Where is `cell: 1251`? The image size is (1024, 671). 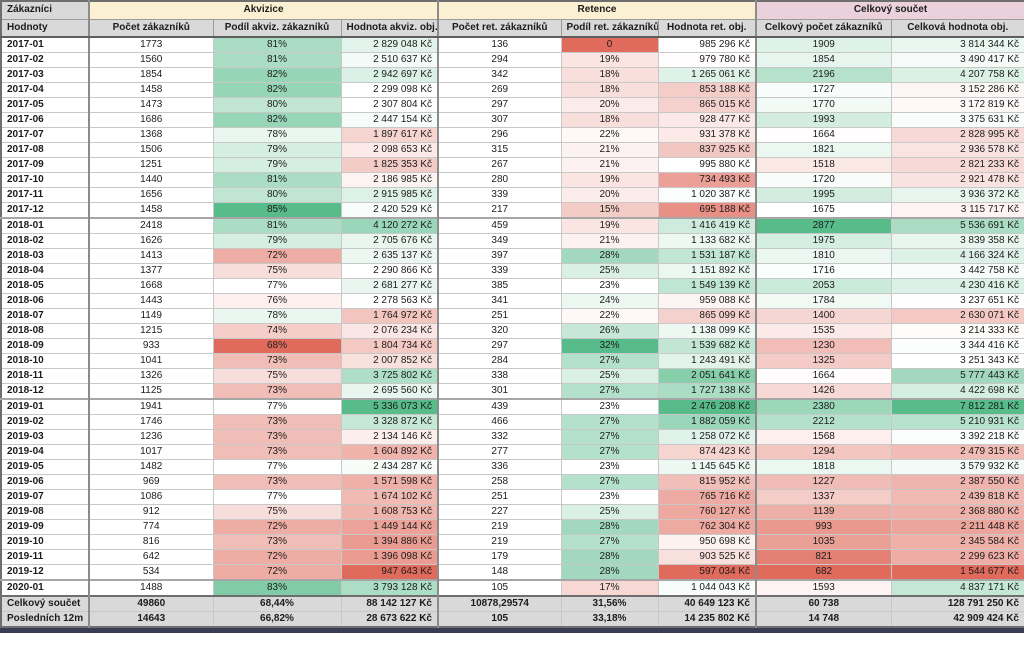
cell: 1251 is located at coordinates (151, 165).